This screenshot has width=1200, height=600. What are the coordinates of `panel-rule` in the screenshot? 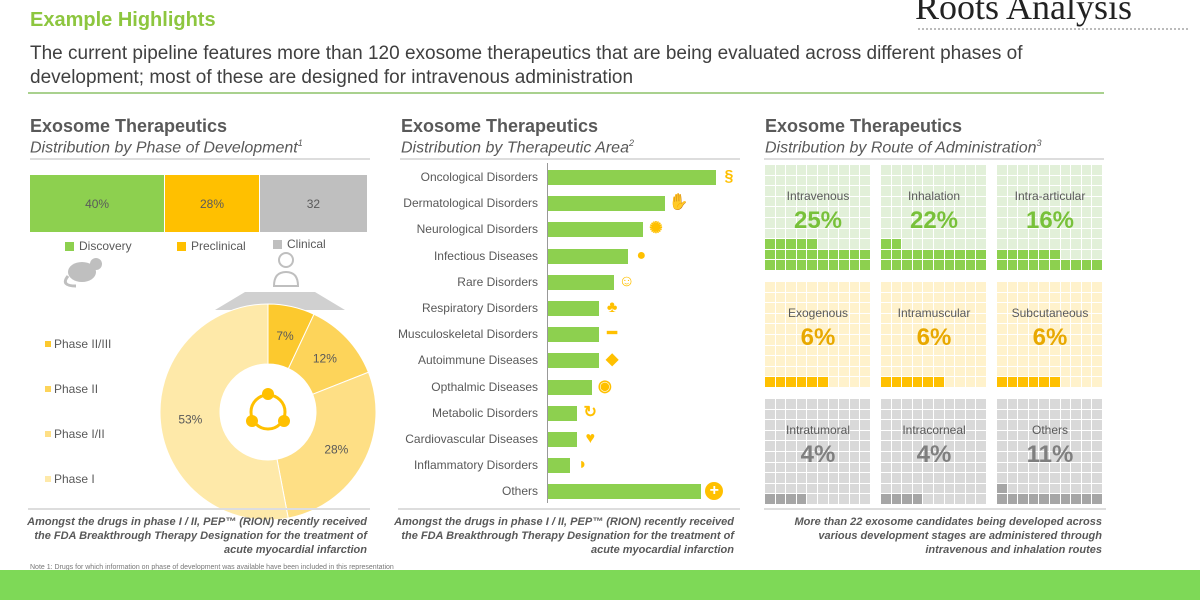 It's located at (570, 159).